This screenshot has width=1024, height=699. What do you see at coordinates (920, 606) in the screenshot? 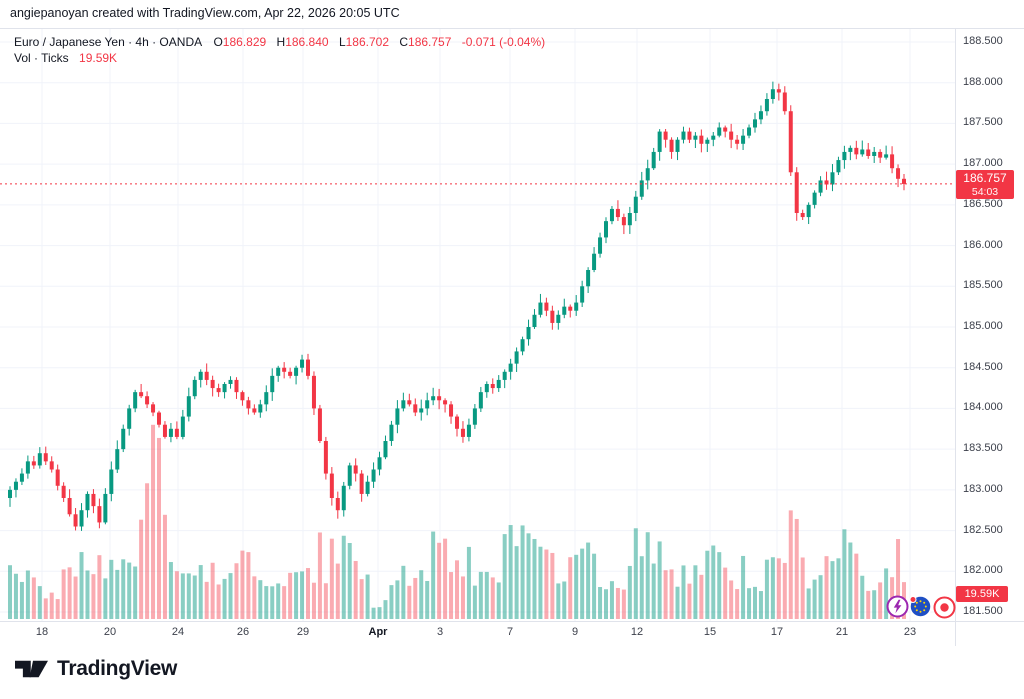
I see `eu-flag-event-icon` at bounding box center [920, 606].